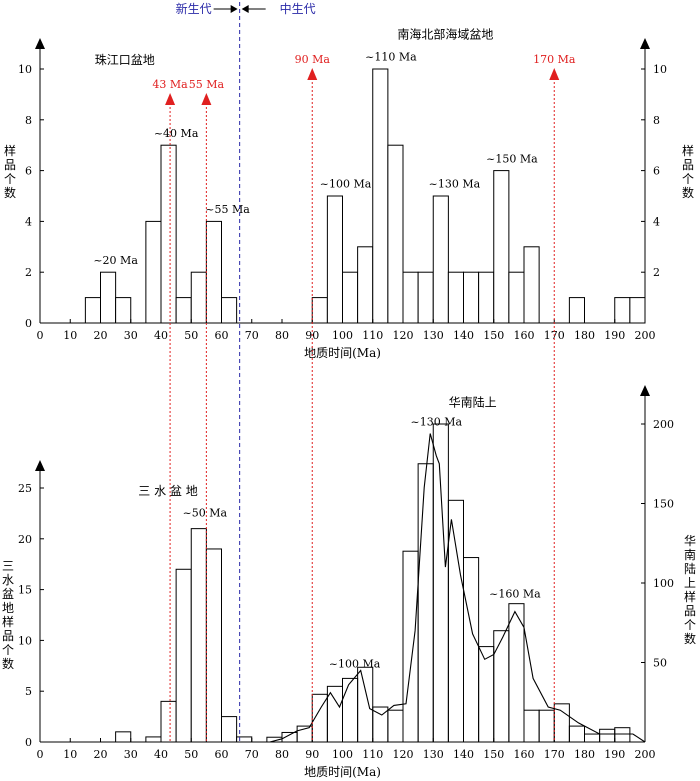  I want to click on top-x-tick-label: 190, so click(614, 335).